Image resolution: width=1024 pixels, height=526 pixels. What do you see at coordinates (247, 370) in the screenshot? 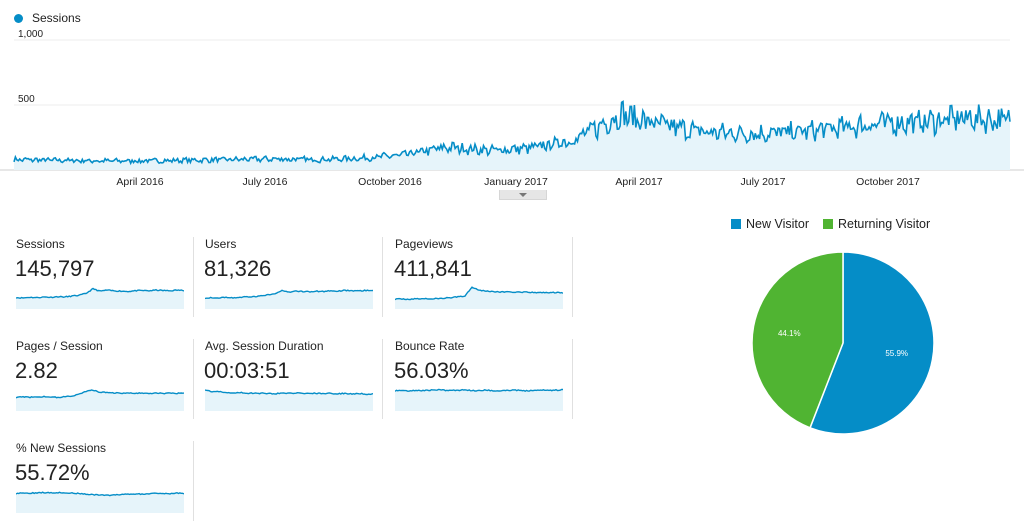
I see `metric-value: 00:03:51` at bounding box center [247, 370].